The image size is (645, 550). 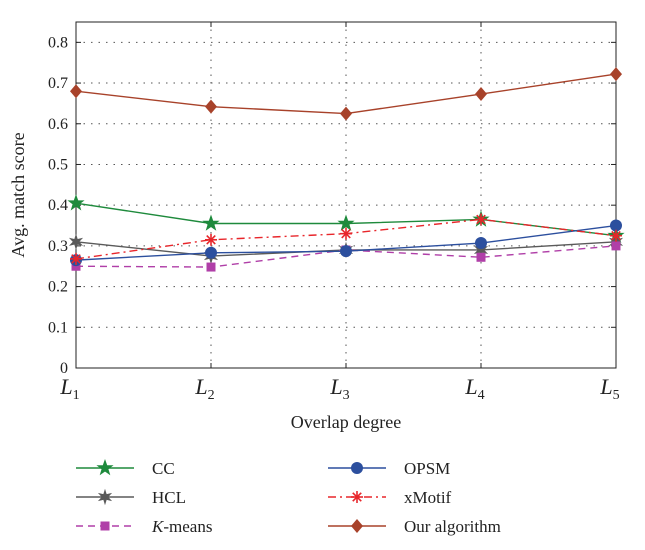 I want to click on y-axis-label: Avg. match score, so click(x=18, y=194).